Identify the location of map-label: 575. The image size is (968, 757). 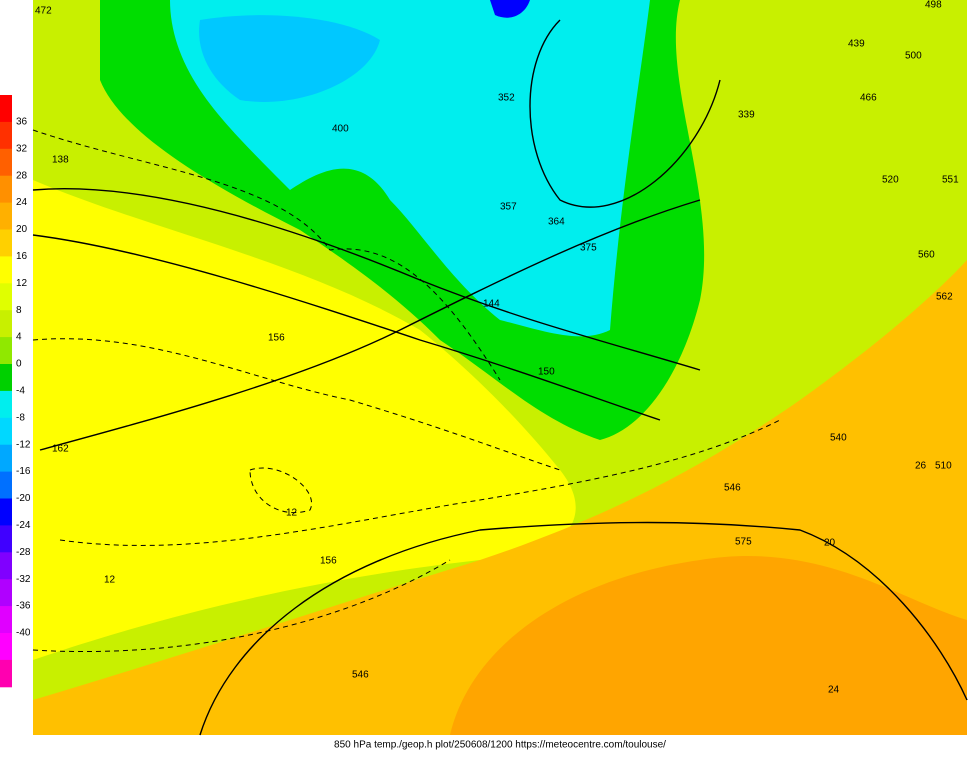
(743, 542).